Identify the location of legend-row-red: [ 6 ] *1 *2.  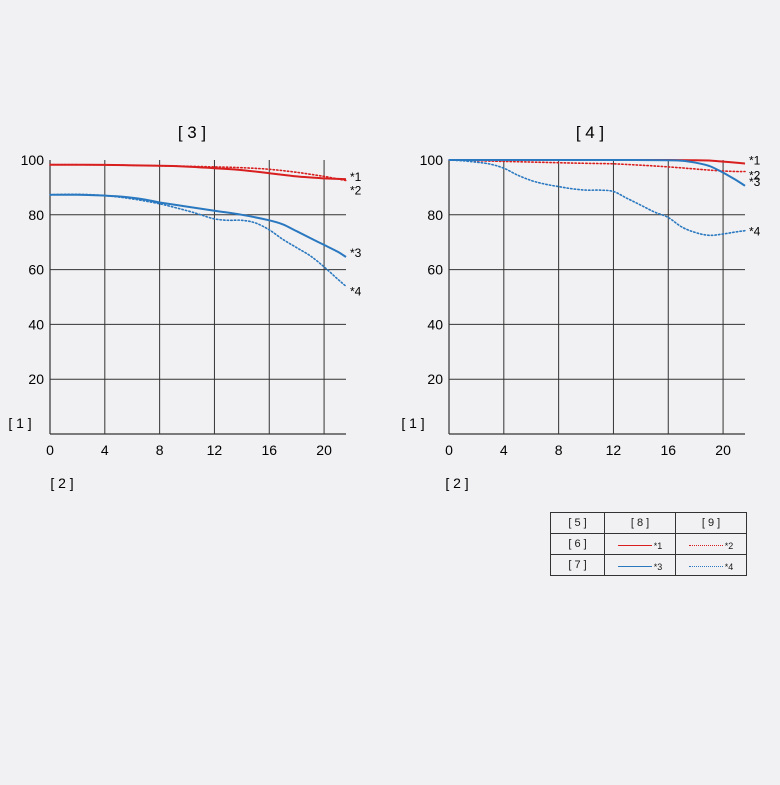
(648, 544).